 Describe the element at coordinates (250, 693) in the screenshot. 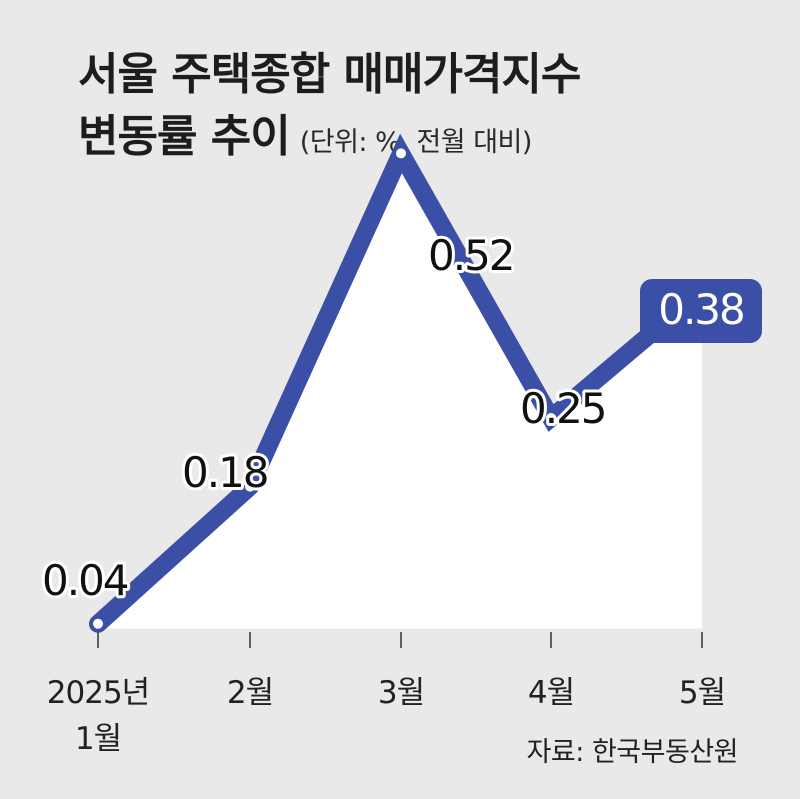

I see `x-tick-label-2: 2월` at that location.